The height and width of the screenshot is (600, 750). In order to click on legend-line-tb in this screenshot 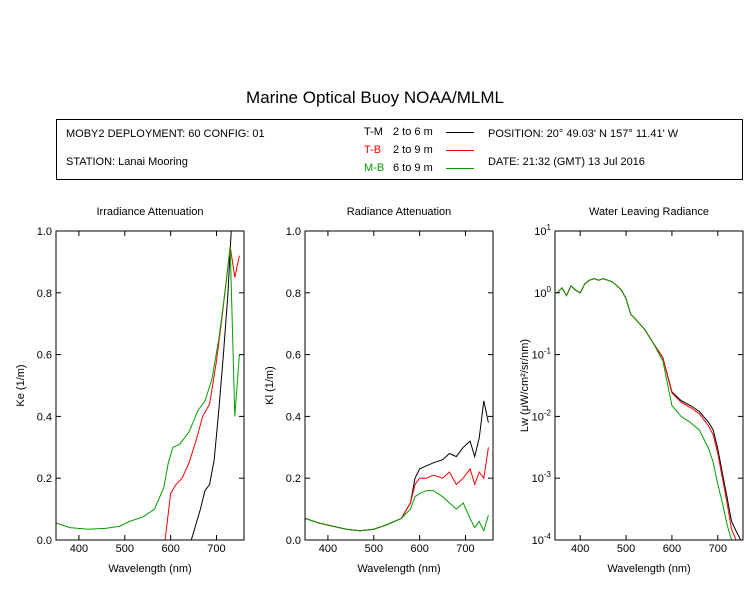, I will do `click(460, 150)`.